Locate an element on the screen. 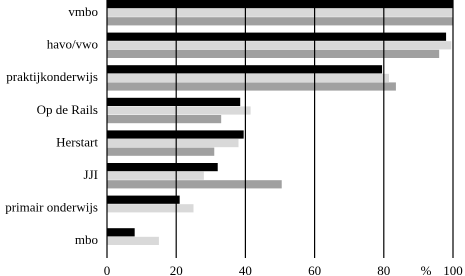 Image resolution: width=465 pixels, height=276 pixels. y-tick-label: Herstart is located at coordinates (77, 141).